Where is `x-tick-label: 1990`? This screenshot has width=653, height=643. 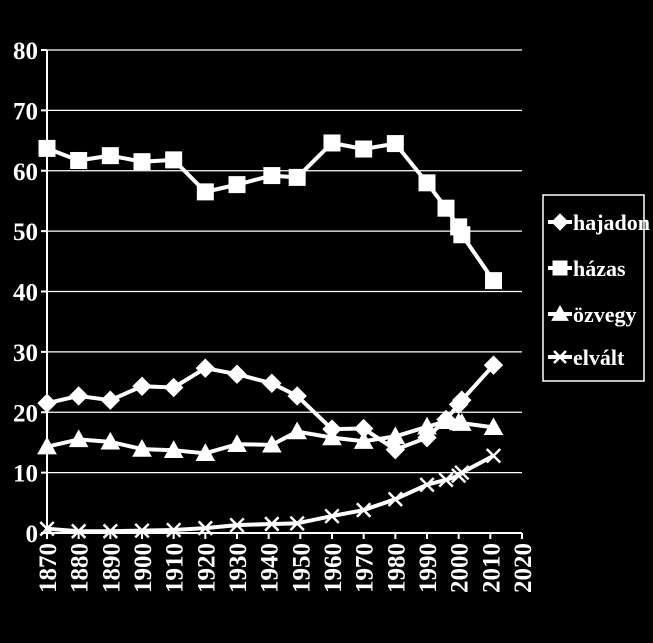
x-tick-label: 1990 is located at coordinates (428, 568).